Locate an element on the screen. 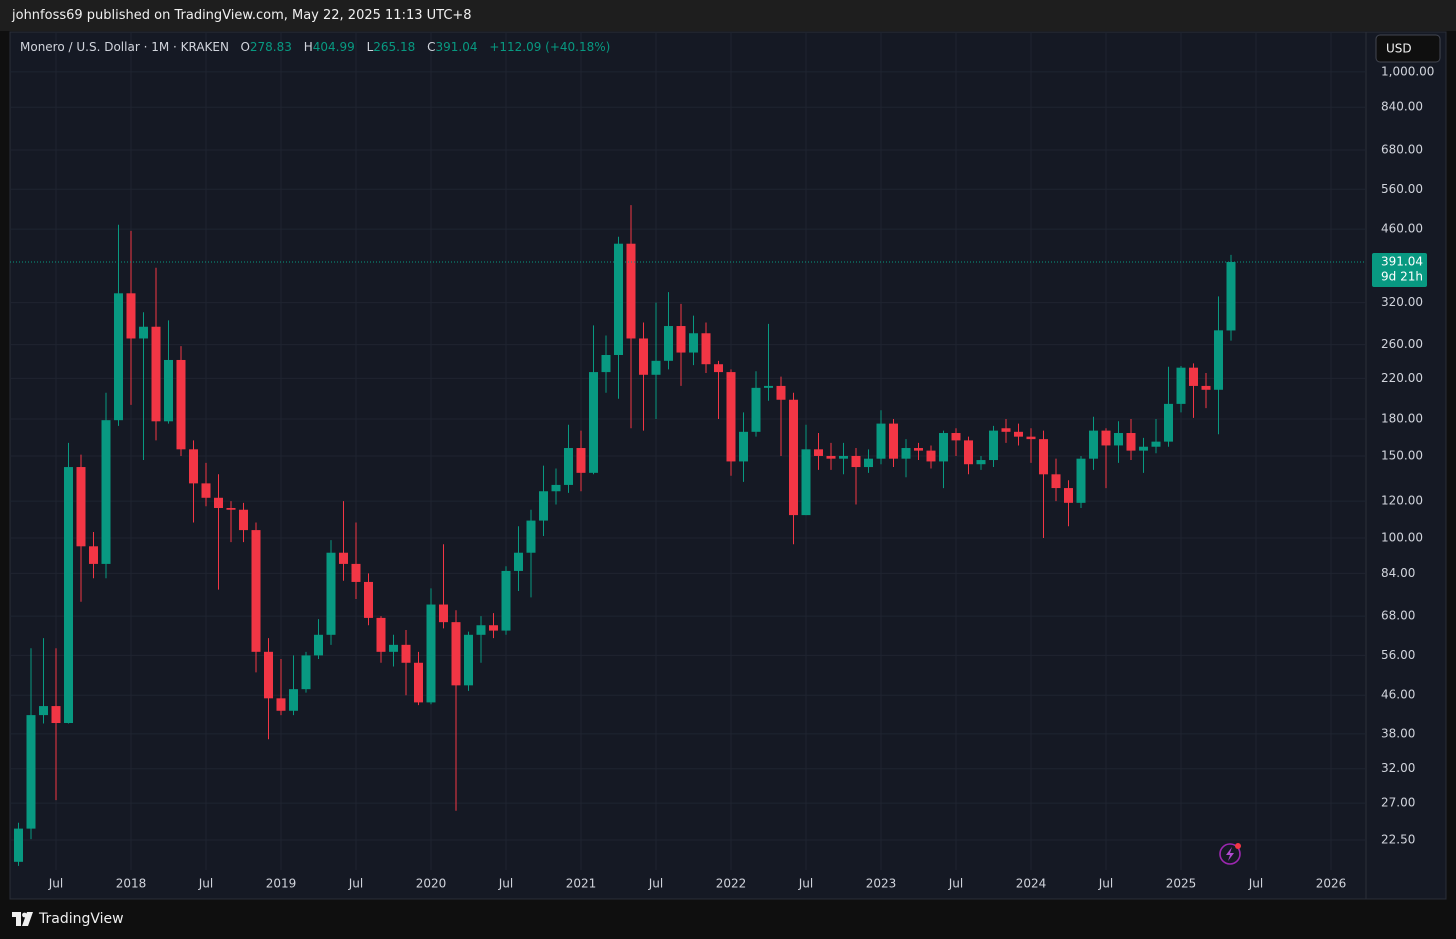 Image resolution: width=1456 pixels, height=939 pixels. y-tick-label: 680.00 is located at coordinates (1402, 149).